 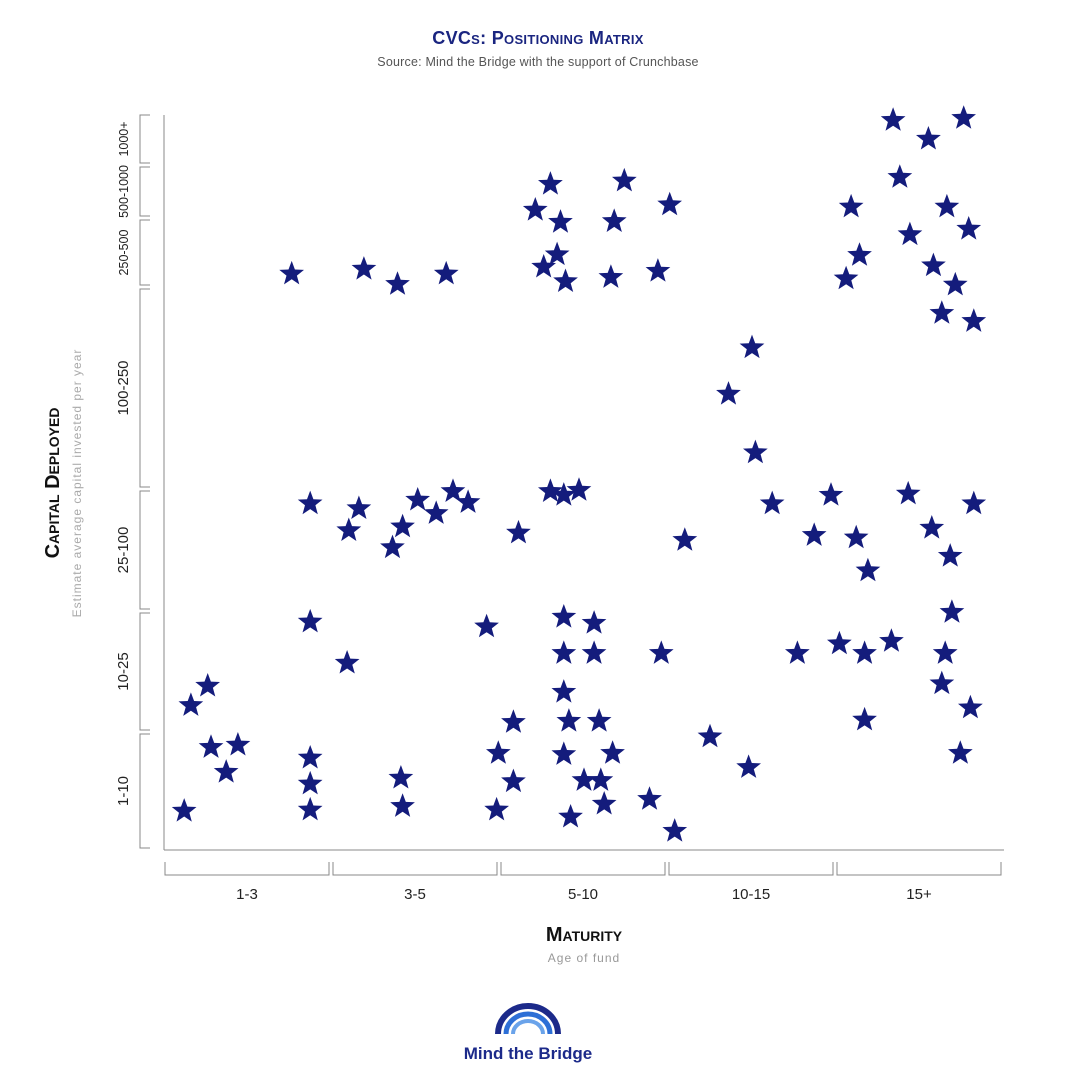 What do you see at coordinates (124, 138) in the screenshot?
I see `y-tick-label: 1000+` at bounding box center [124, 138].